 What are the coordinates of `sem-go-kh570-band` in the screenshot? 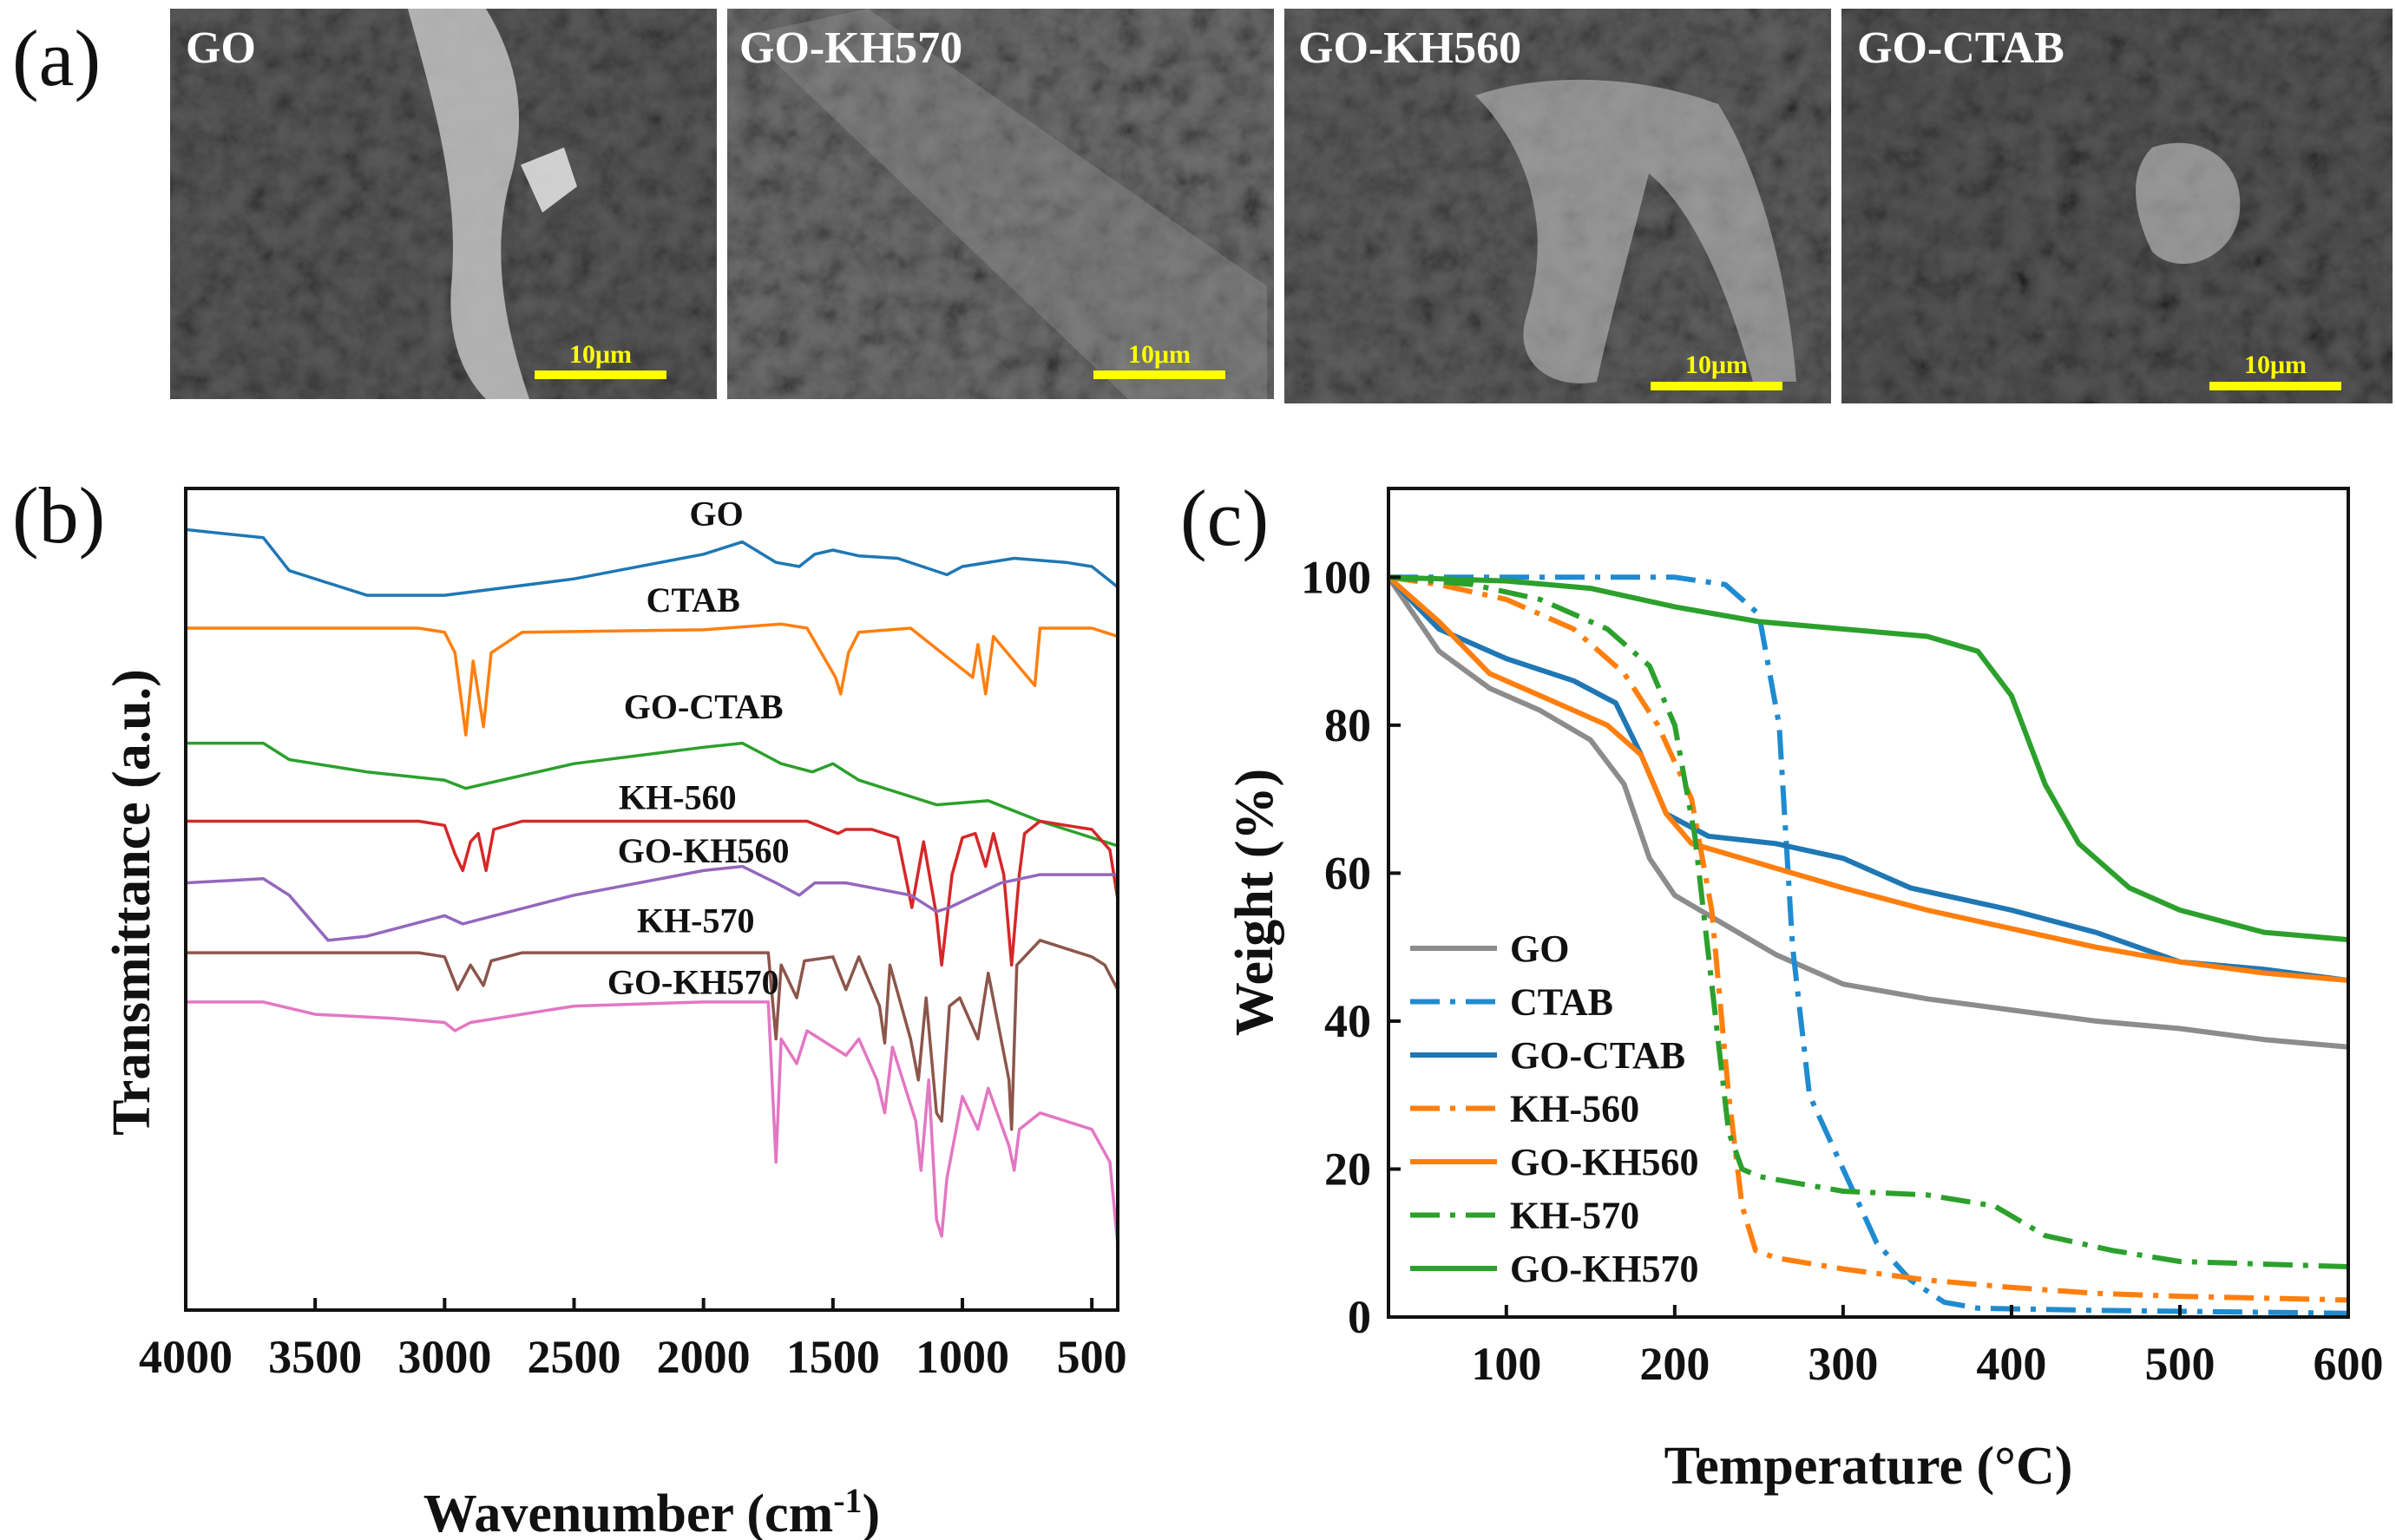 It's located at (1006, 204).